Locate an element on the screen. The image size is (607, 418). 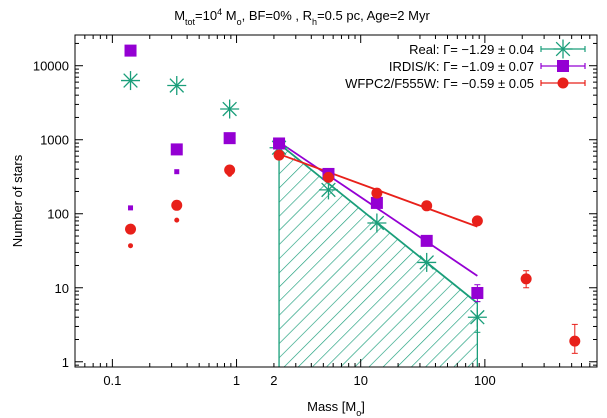
legend-entry-1: IRDIS/K: Γ= −1.09 ± 0.07 is located at coordinates (487, 66).